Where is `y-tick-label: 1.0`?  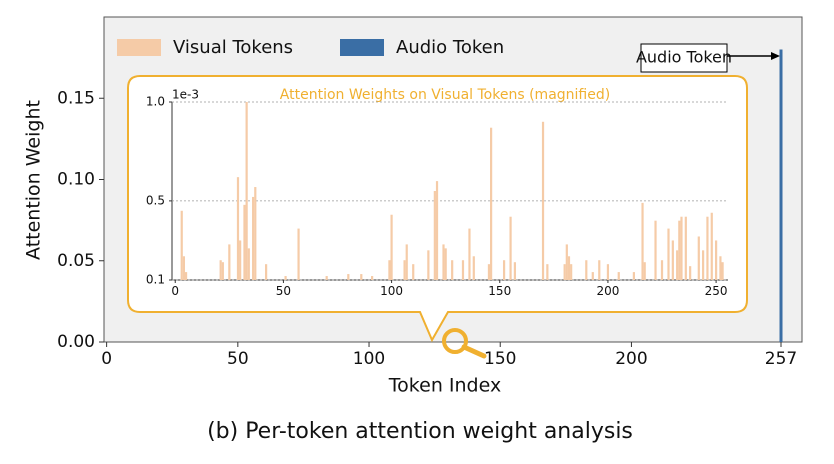 y-tick-label: 1.0 is located at coordinates (155, 102).